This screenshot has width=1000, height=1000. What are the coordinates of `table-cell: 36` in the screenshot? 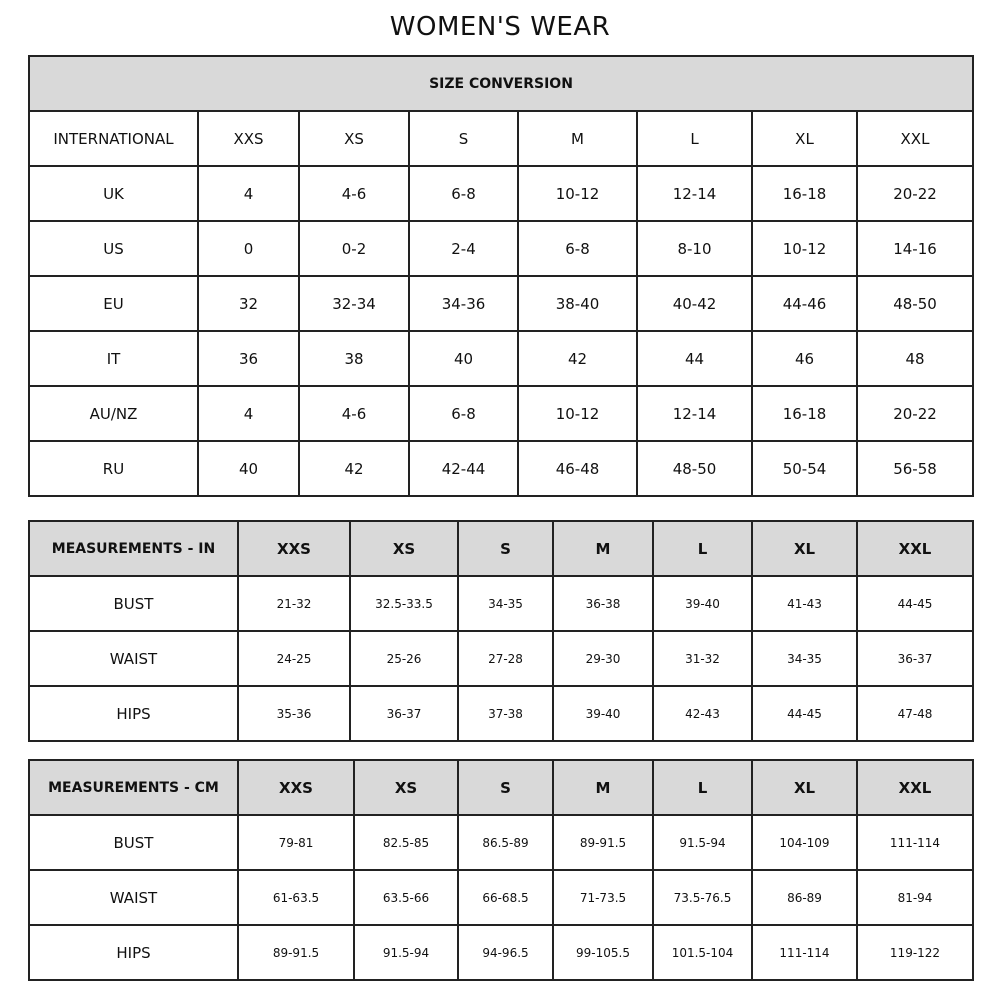 It's located at (248, 358).